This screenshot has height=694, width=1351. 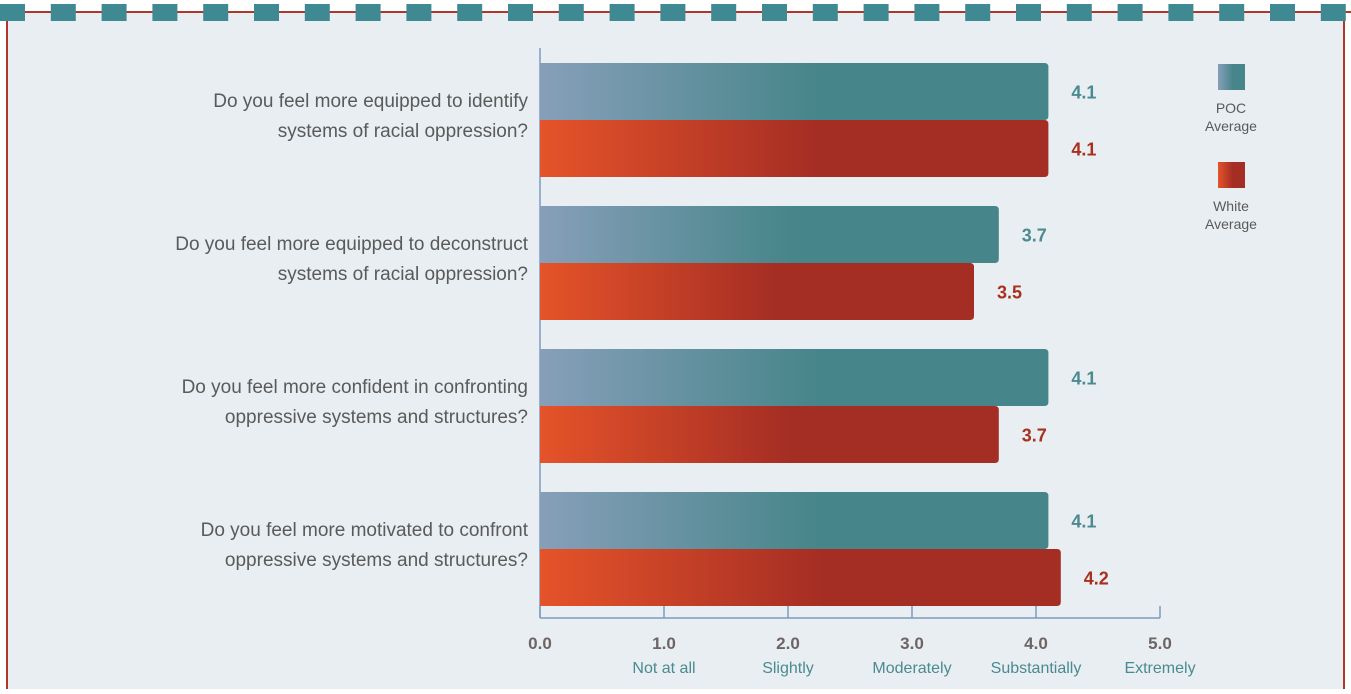 What do you see at coordinates (1083, 150) in the screenshot?
I see `white-value-label: 4.1` at bounding box center [1083, 150].